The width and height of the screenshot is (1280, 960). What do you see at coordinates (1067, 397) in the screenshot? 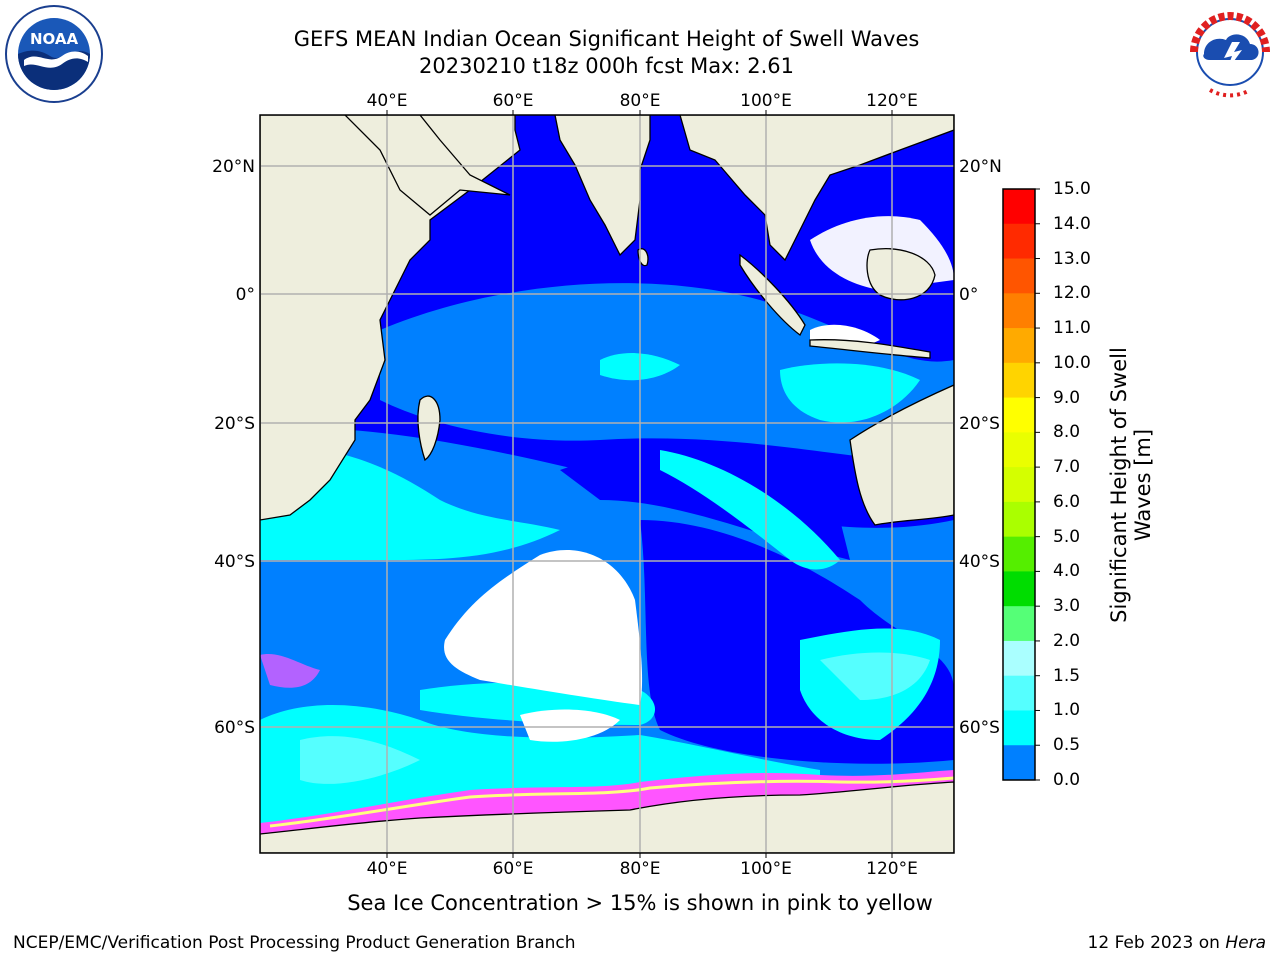
I see `colorbar-label: 9.0` at bounding box center [1067, 397].